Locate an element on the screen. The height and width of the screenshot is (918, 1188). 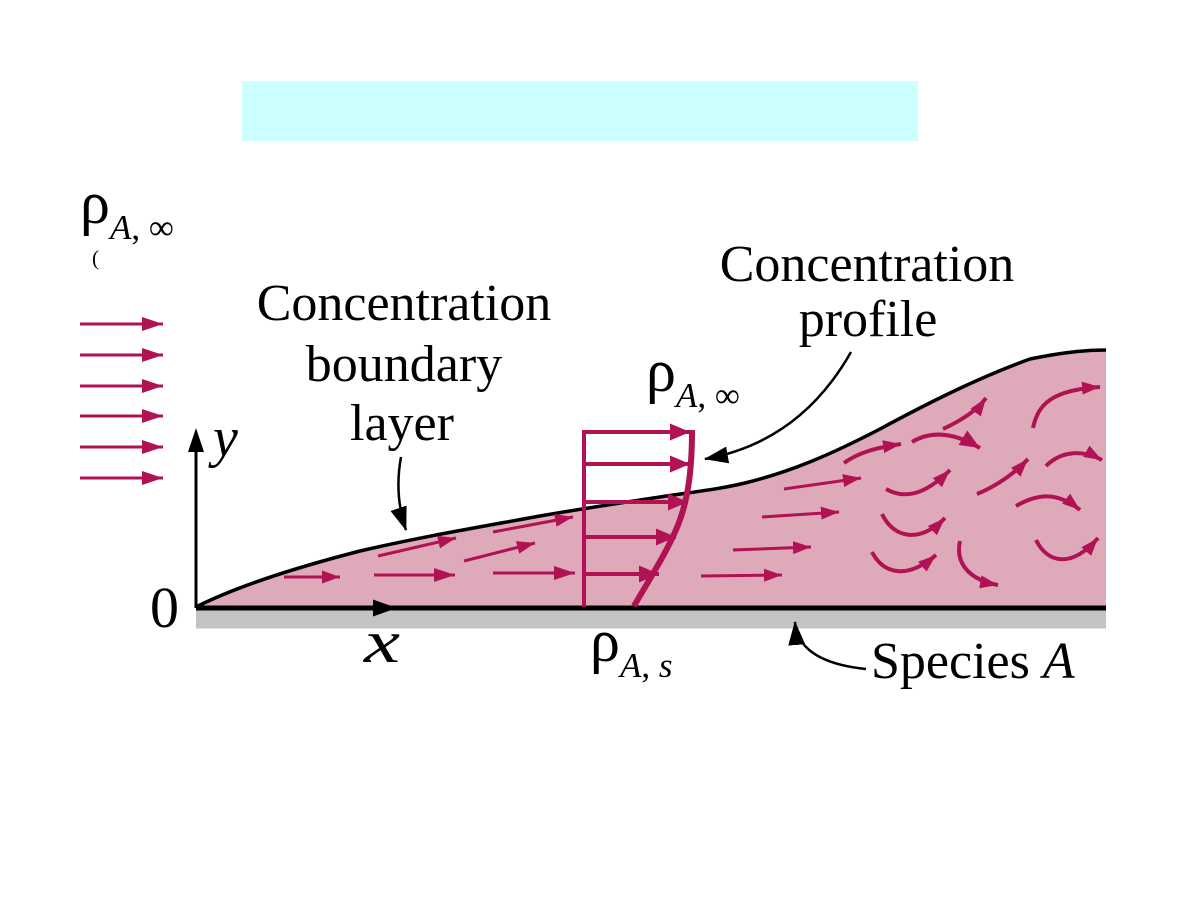
svg-text: y is located at coordinates (223, 438).